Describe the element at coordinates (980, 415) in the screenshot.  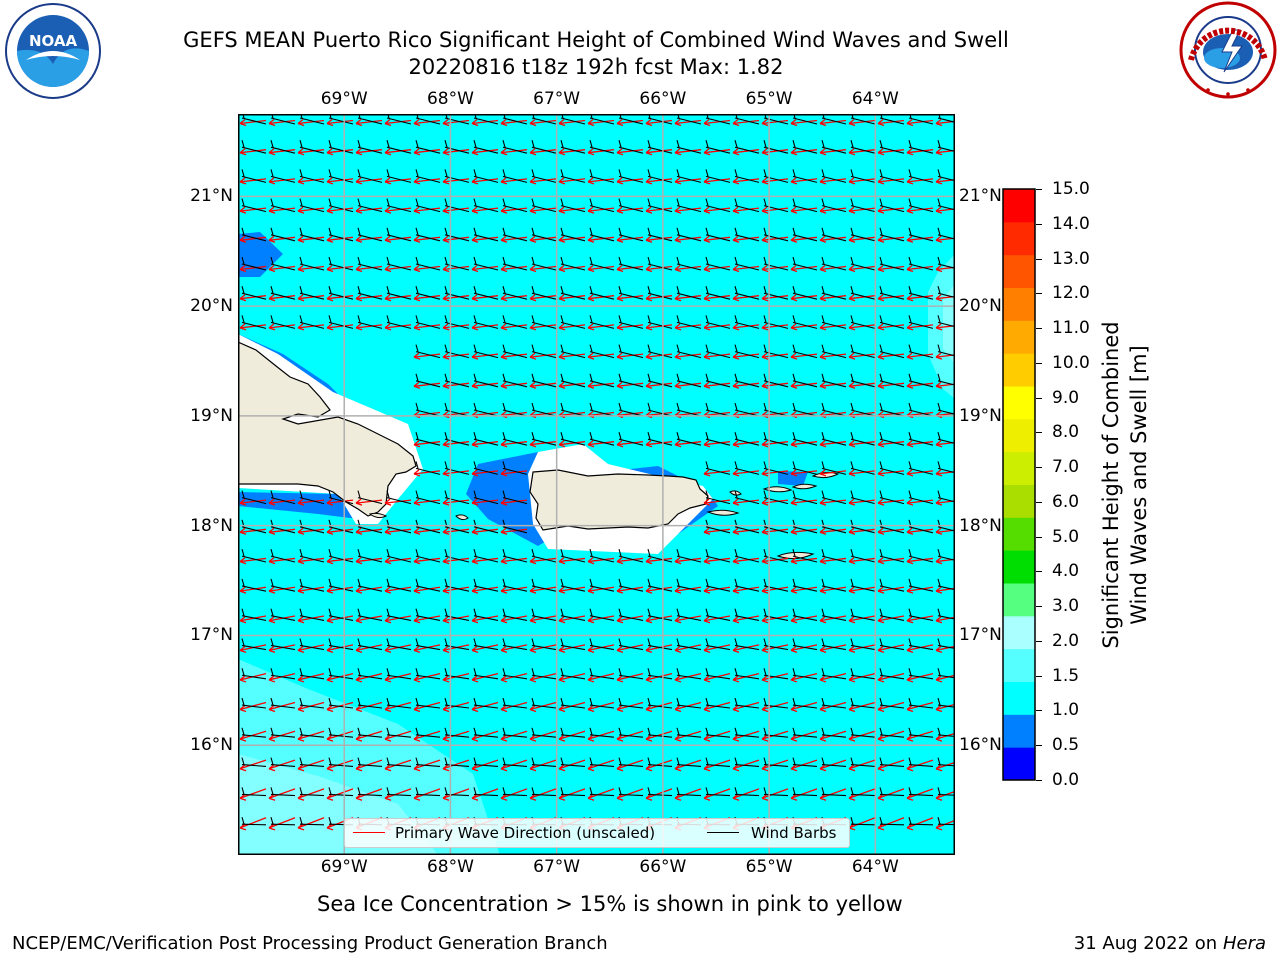
I see `lat-tick-right: 19°N` at that location.